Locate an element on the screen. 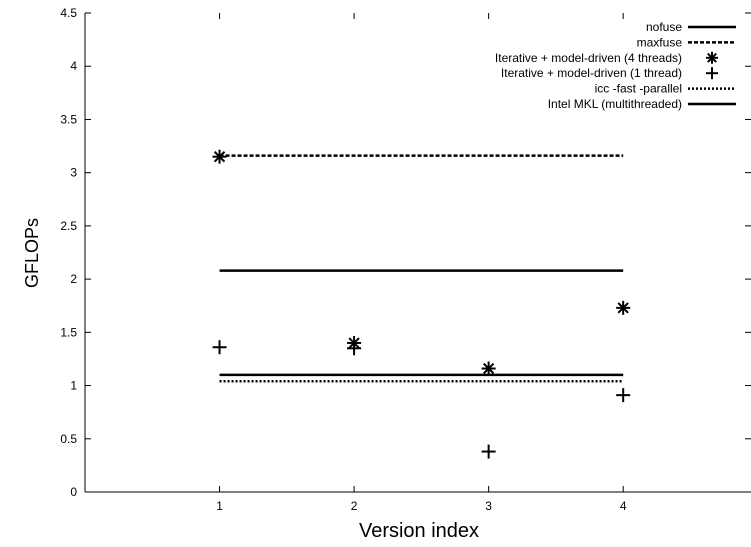 The height and width of the screenshot is (547, 751). legend-label: icc -fast -parallel is located at coordinates (638, 89).